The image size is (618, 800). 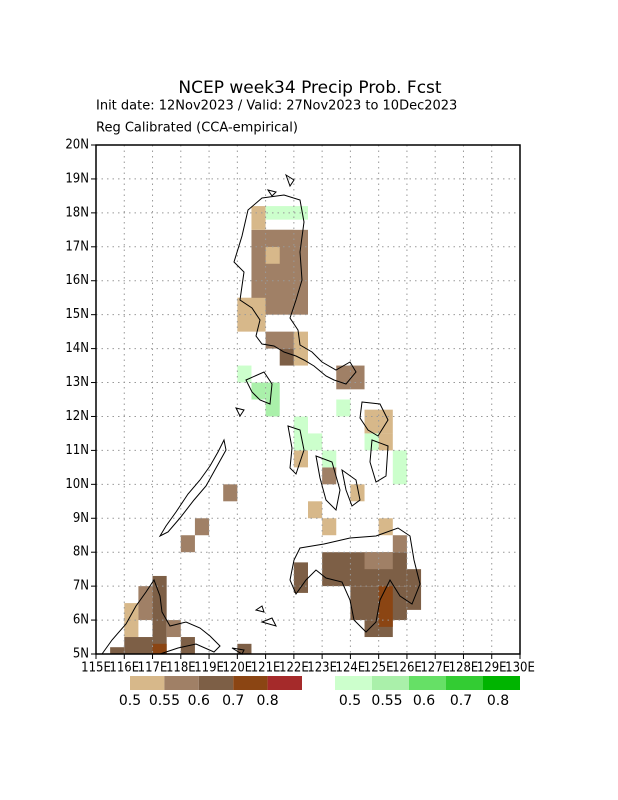 I want to click on y-tick-label: 11N, so click(x=77, y=450).